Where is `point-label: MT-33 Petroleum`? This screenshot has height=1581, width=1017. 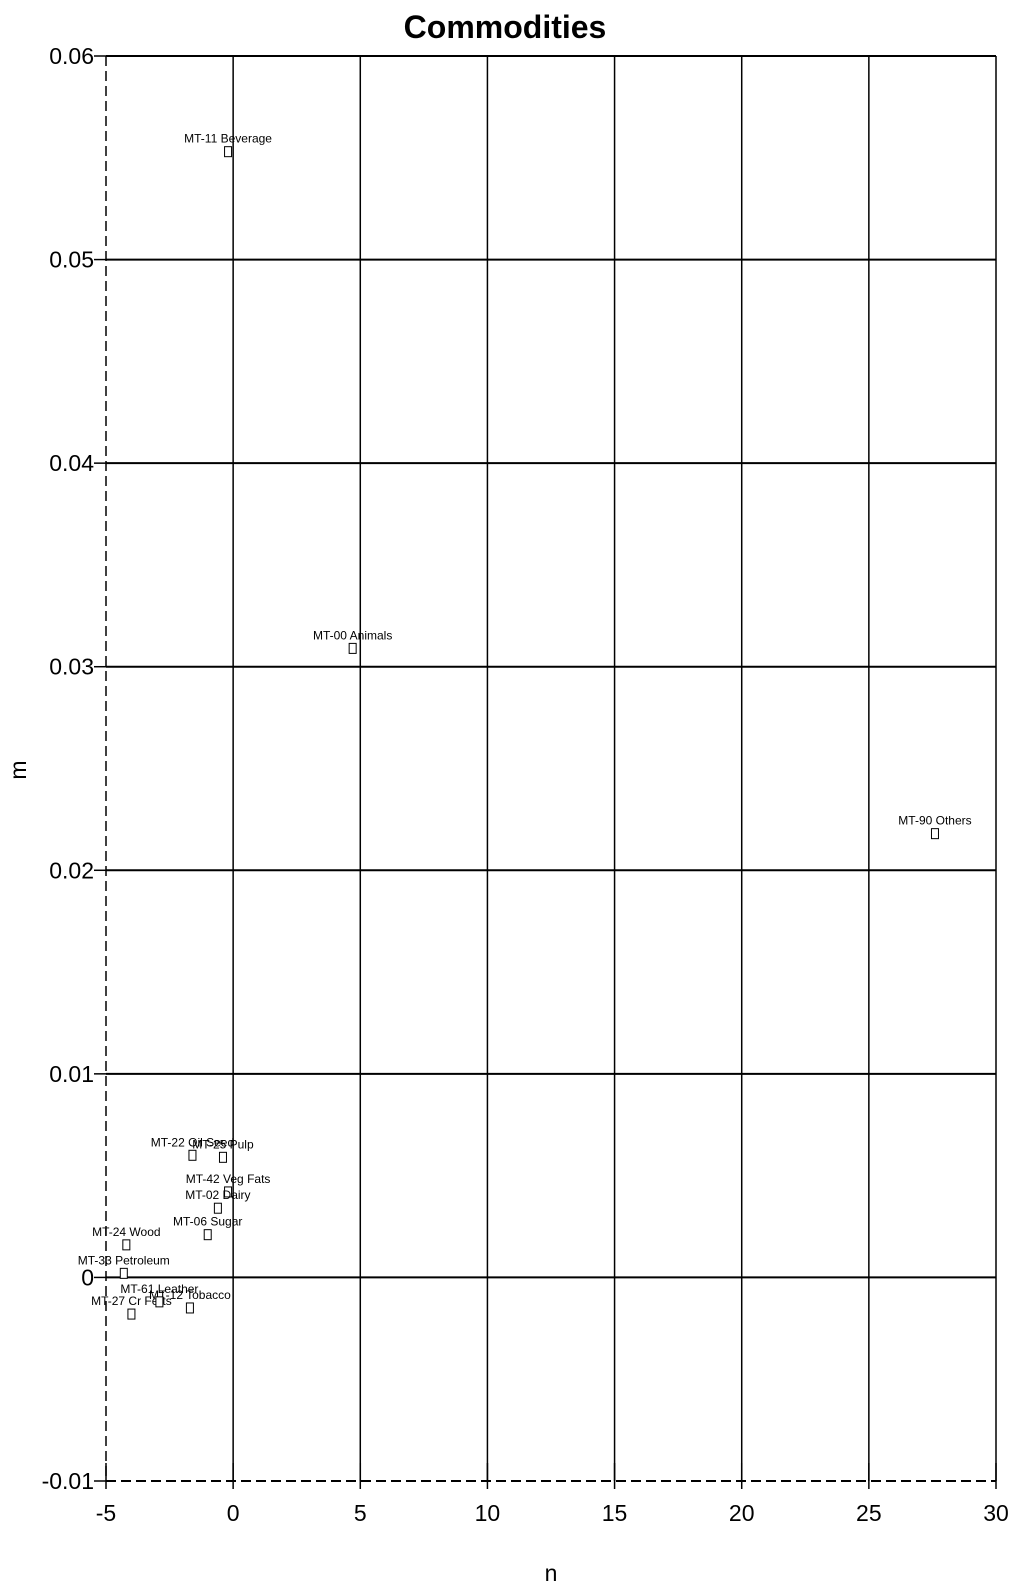 point-label: MT-33 Petroleum is located at coordinates (124, 1260).